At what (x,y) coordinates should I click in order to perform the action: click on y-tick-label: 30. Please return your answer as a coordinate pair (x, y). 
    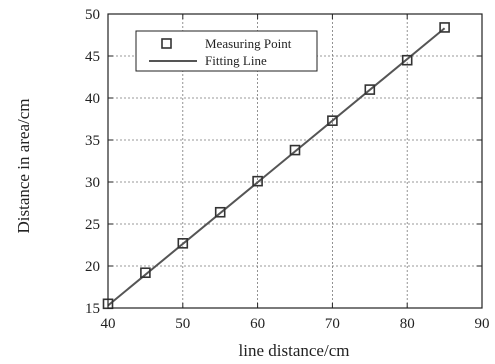
    Looking at the image, I should click on (92, 183).